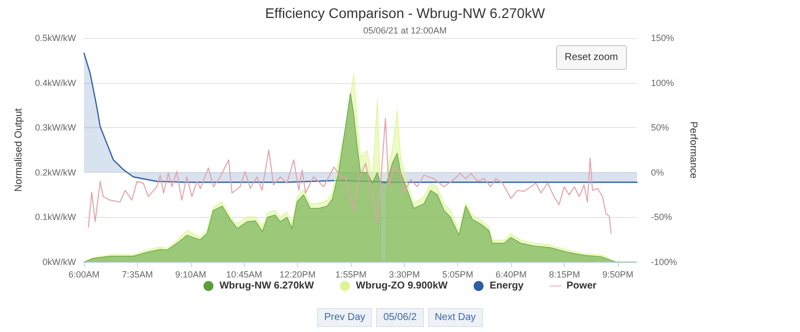 This screenshot has width=800, height=332. Describe the element at coordinates (455, 317) in the screenshot. I see `text: Next Day` at that location.